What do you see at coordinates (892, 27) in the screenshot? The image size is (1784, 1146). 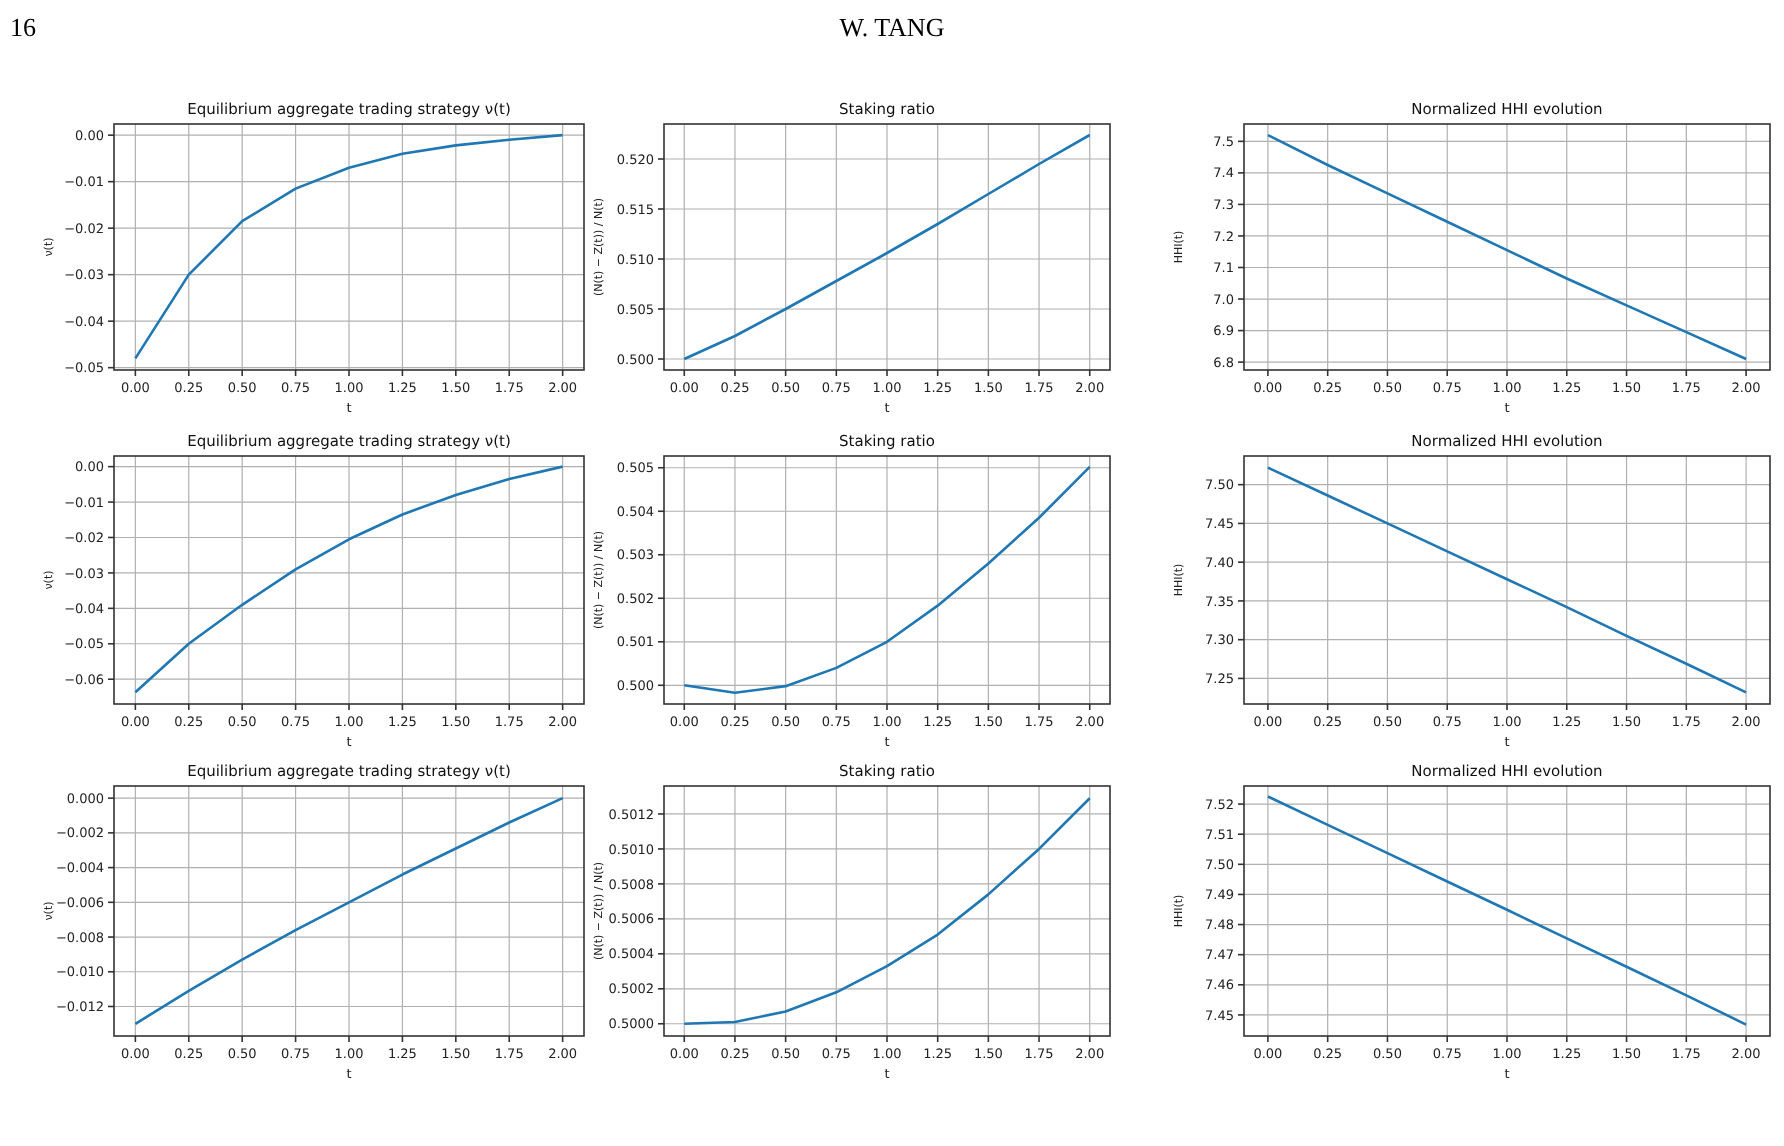 I see `text: W. TANG` at bounding box center [892, 27].